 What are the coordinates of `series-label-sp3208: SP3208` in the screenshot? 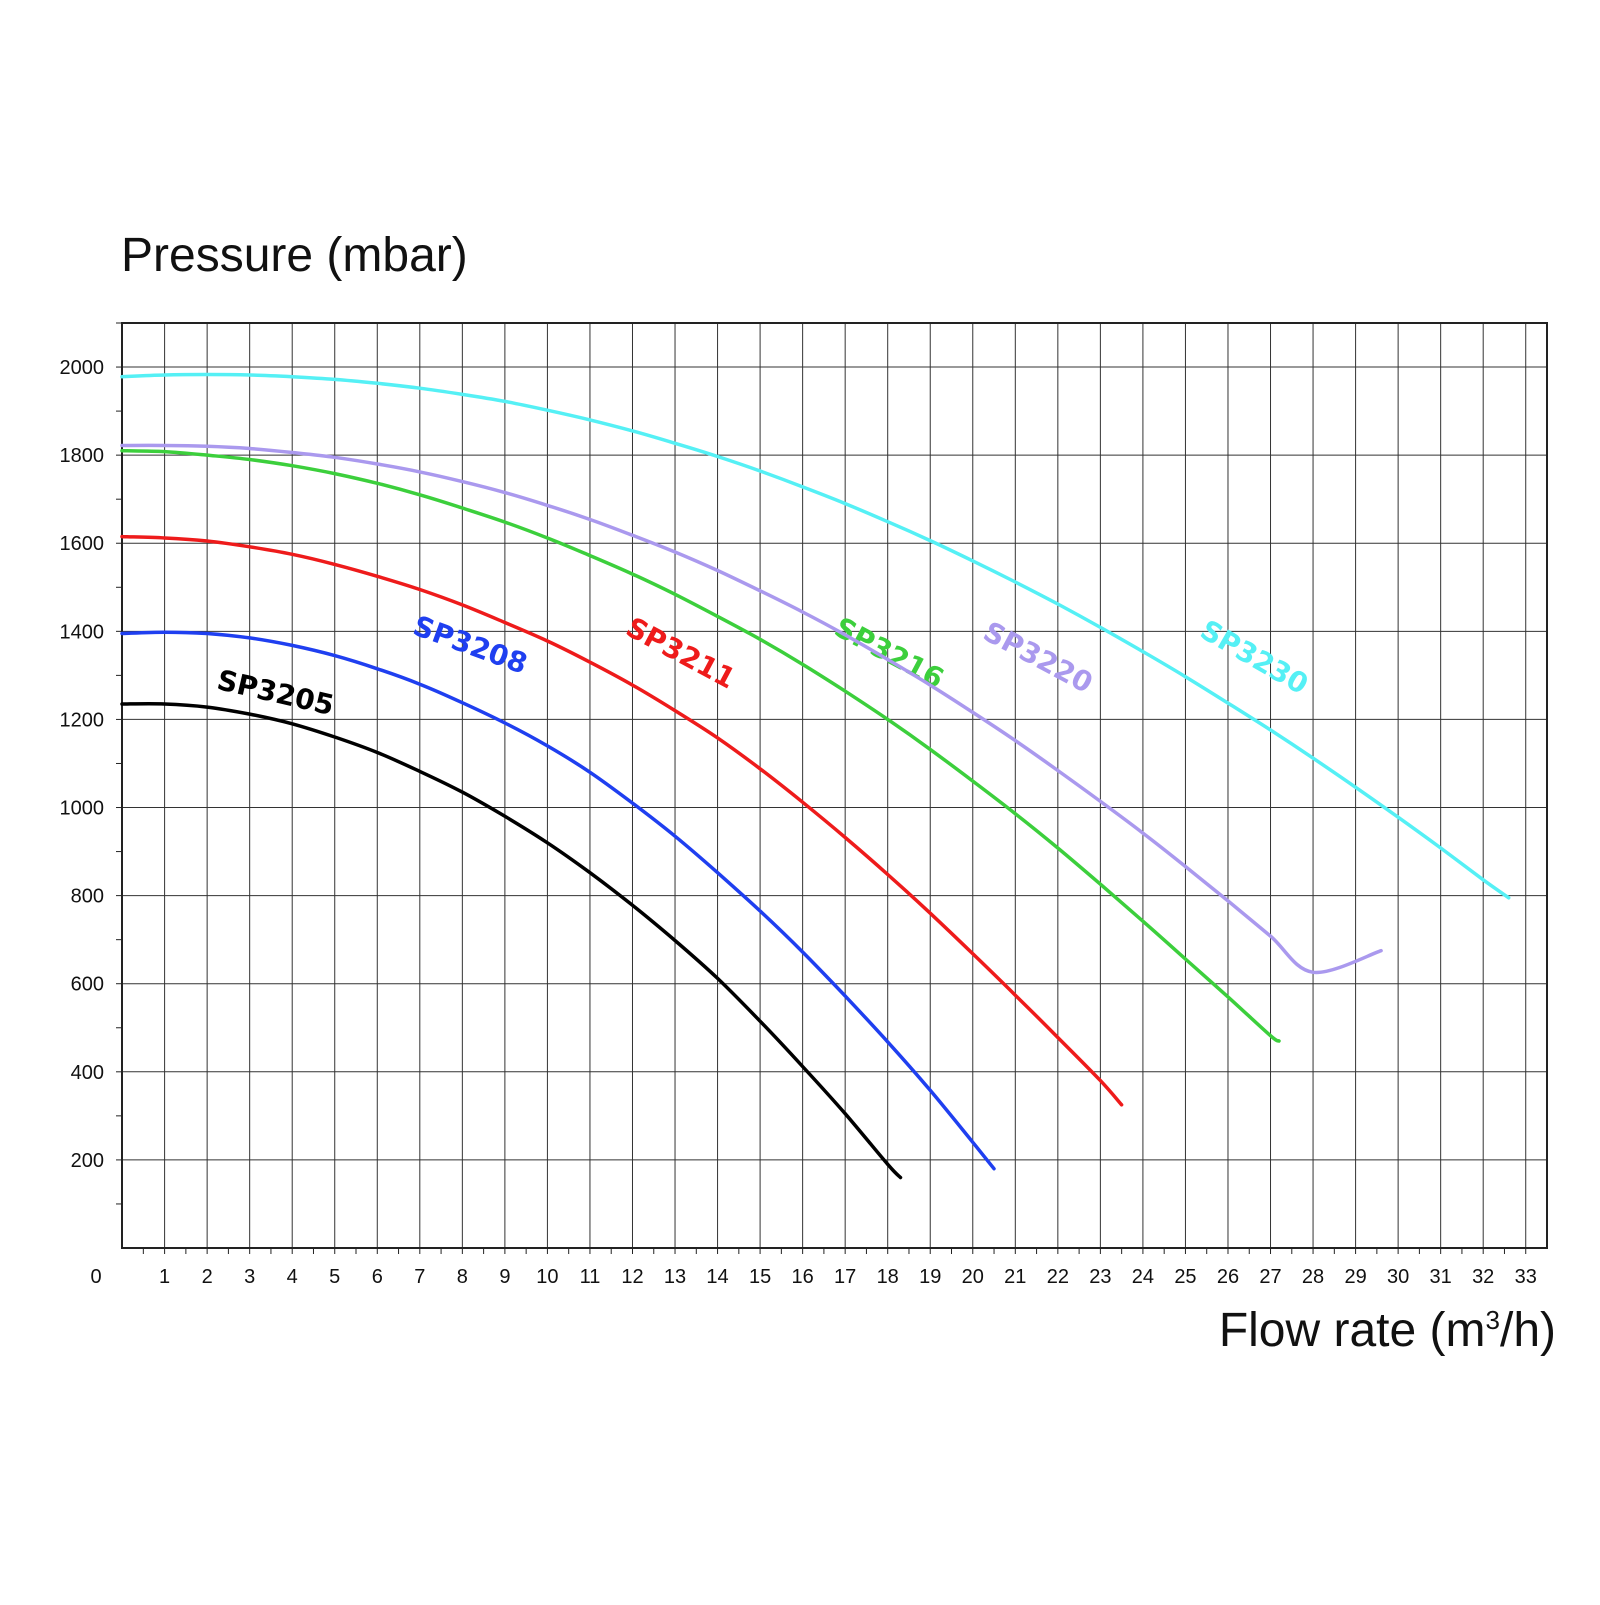 It's located at (470, 645).